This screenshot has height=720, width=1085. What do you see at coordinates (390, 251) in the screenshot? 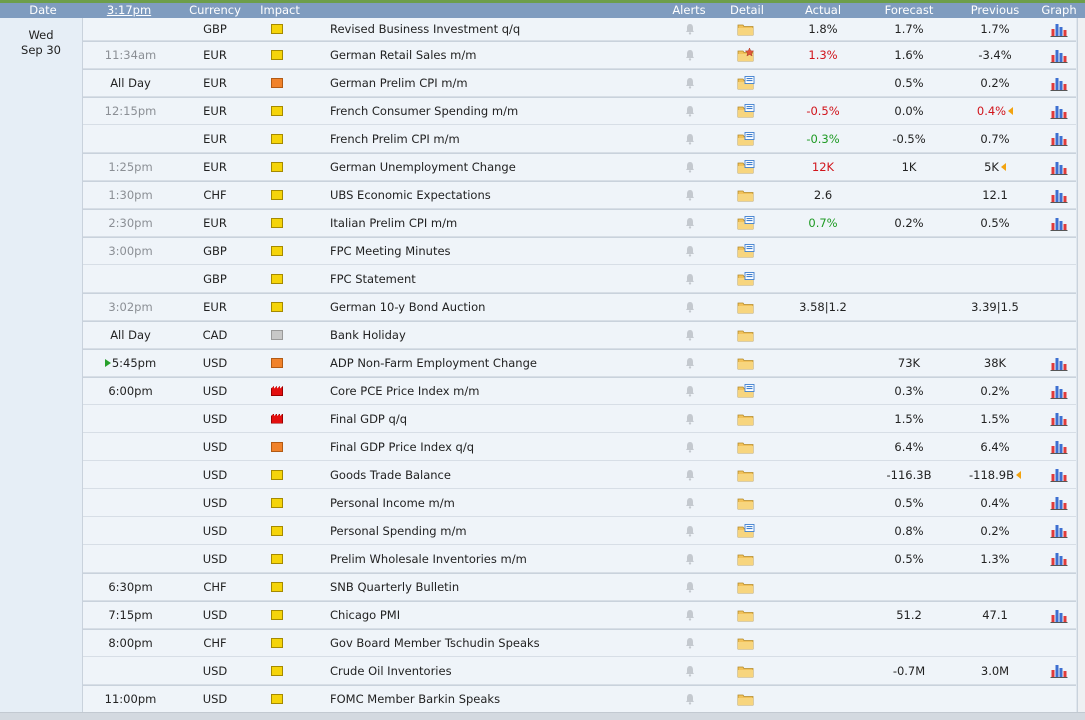
I see `event-title: FPC Meeting Minutes` at bounding box center [390, 251].